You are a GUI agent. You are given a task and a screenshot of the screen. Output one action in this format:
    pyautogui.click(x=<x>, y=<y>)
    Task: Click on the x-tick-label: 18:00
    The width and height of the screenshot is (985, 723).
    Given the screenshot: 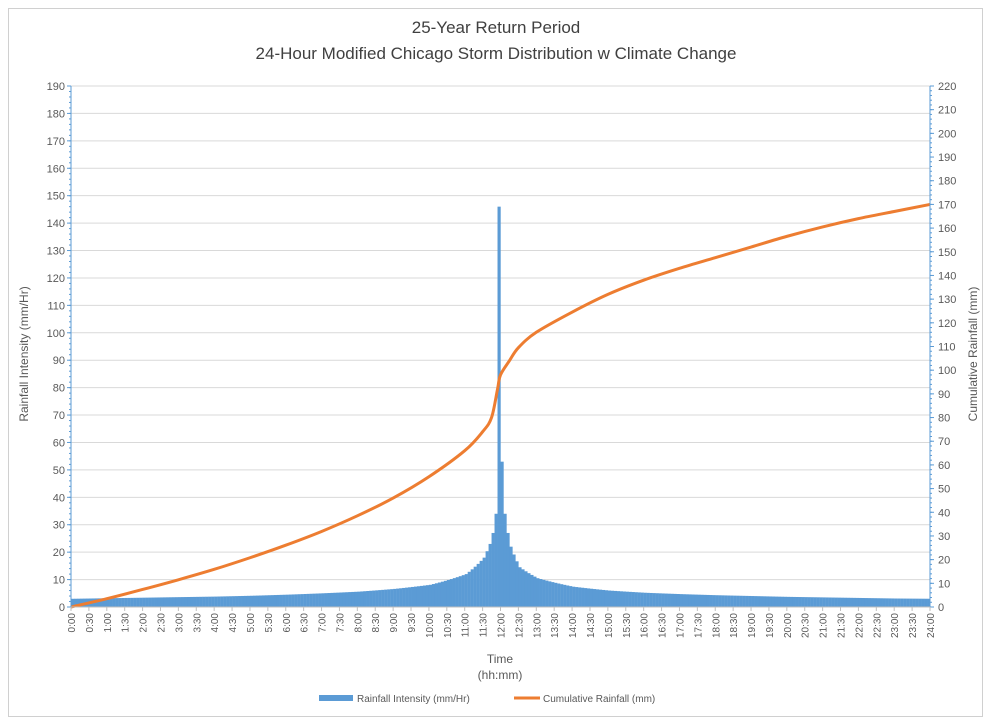 What is the action you would take?
    pyautogui.click(x=716, y=625)
    